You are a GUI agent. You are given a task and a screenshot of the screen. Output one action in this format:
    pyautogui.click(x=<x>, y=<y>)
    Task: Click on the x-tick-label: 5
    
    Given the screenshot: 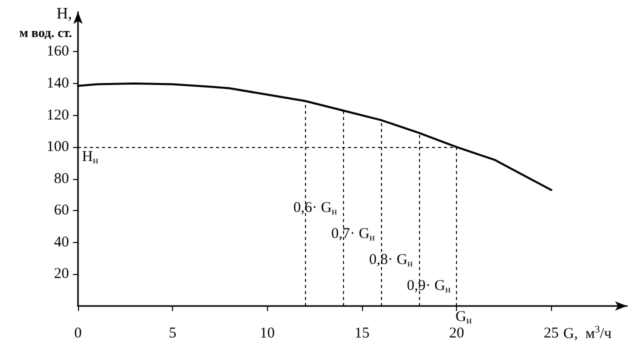 What is the action you would take?
    pyautogui.click(x=172, y=334)
    